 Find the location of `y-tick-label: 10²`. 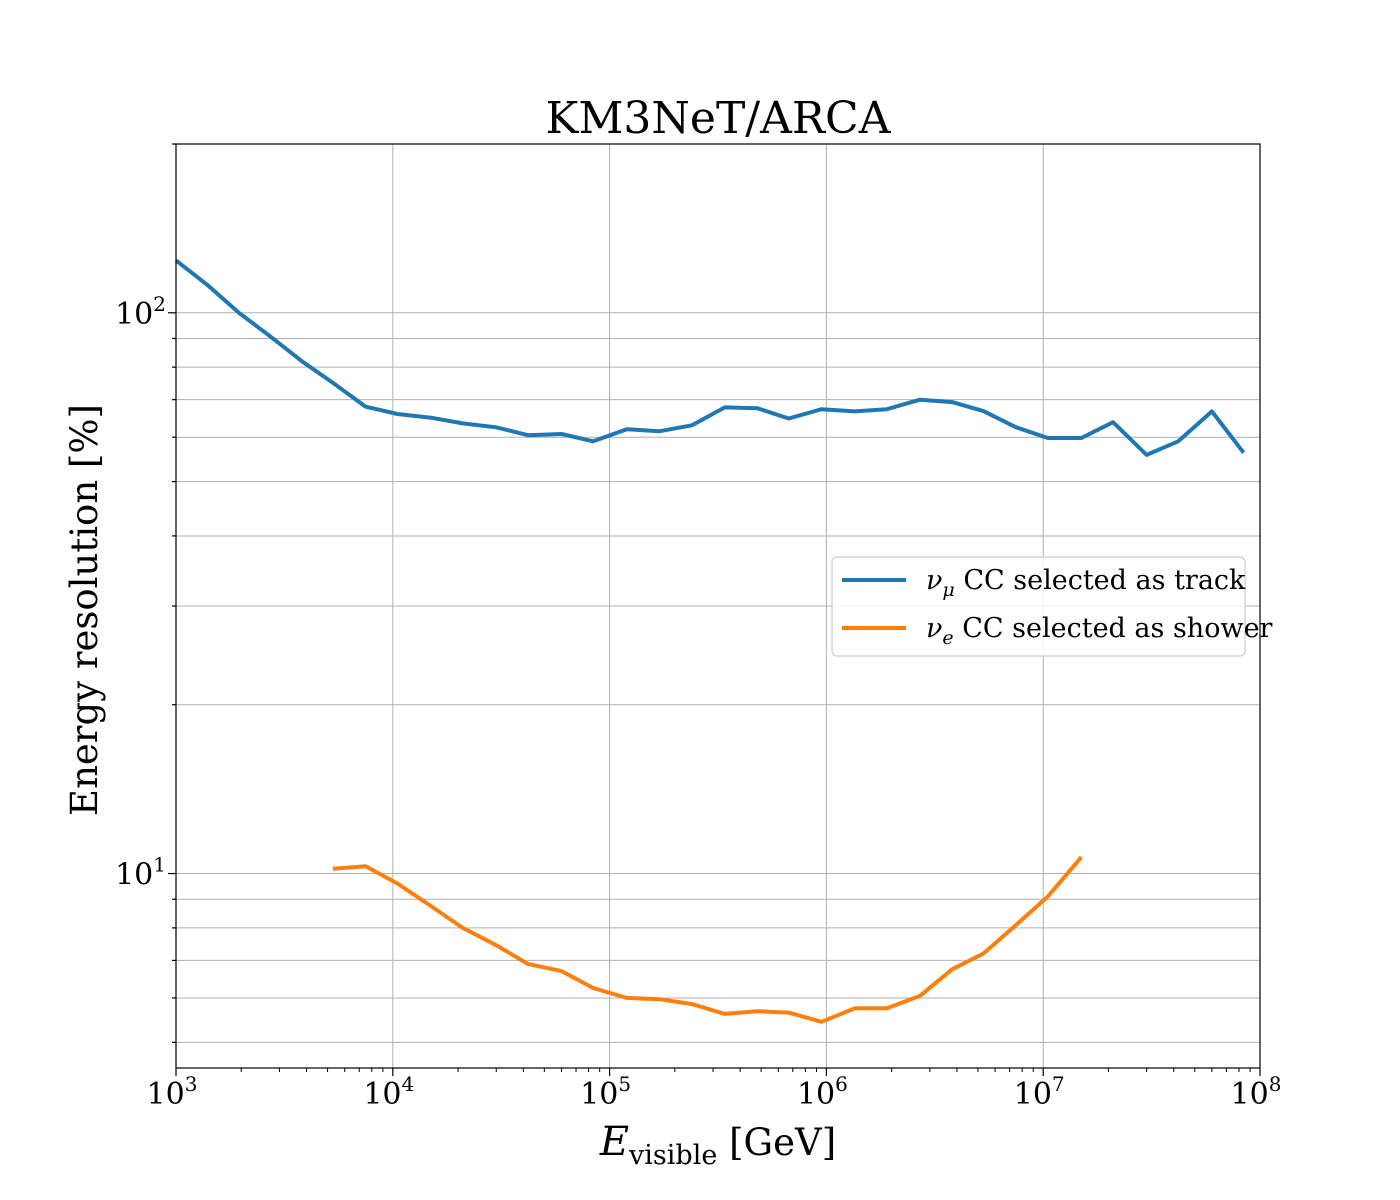

y-tick-label: 10² is located at coordinates (140, 312).